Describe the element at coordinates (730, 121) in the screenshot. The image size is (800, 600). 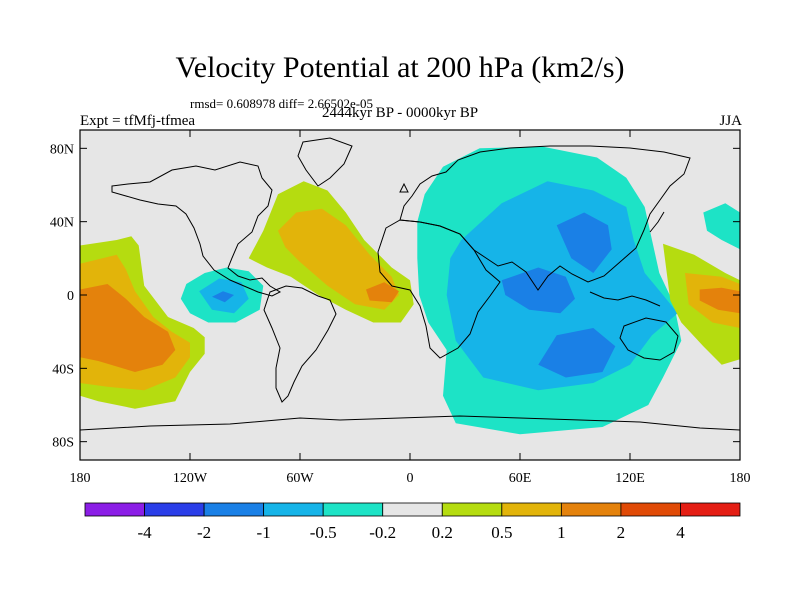
I see `season-label: JJA` at that location.